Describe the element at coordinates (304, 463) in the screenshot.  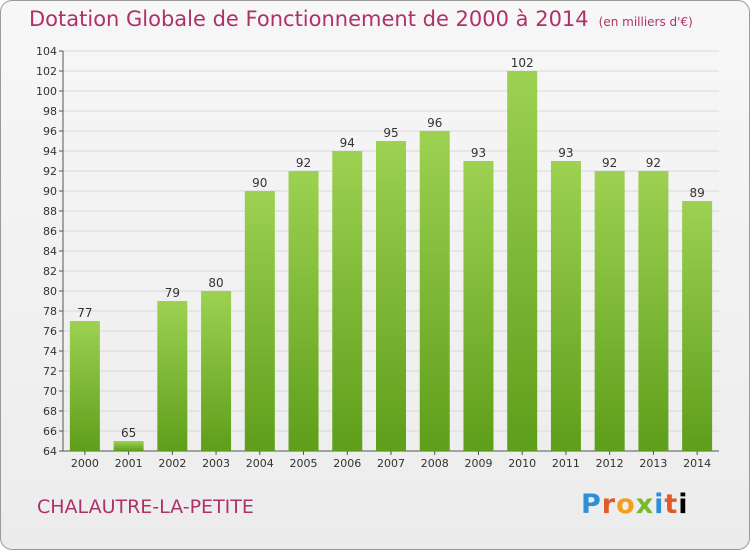
I see `x-tick-label: 2005` at that location.